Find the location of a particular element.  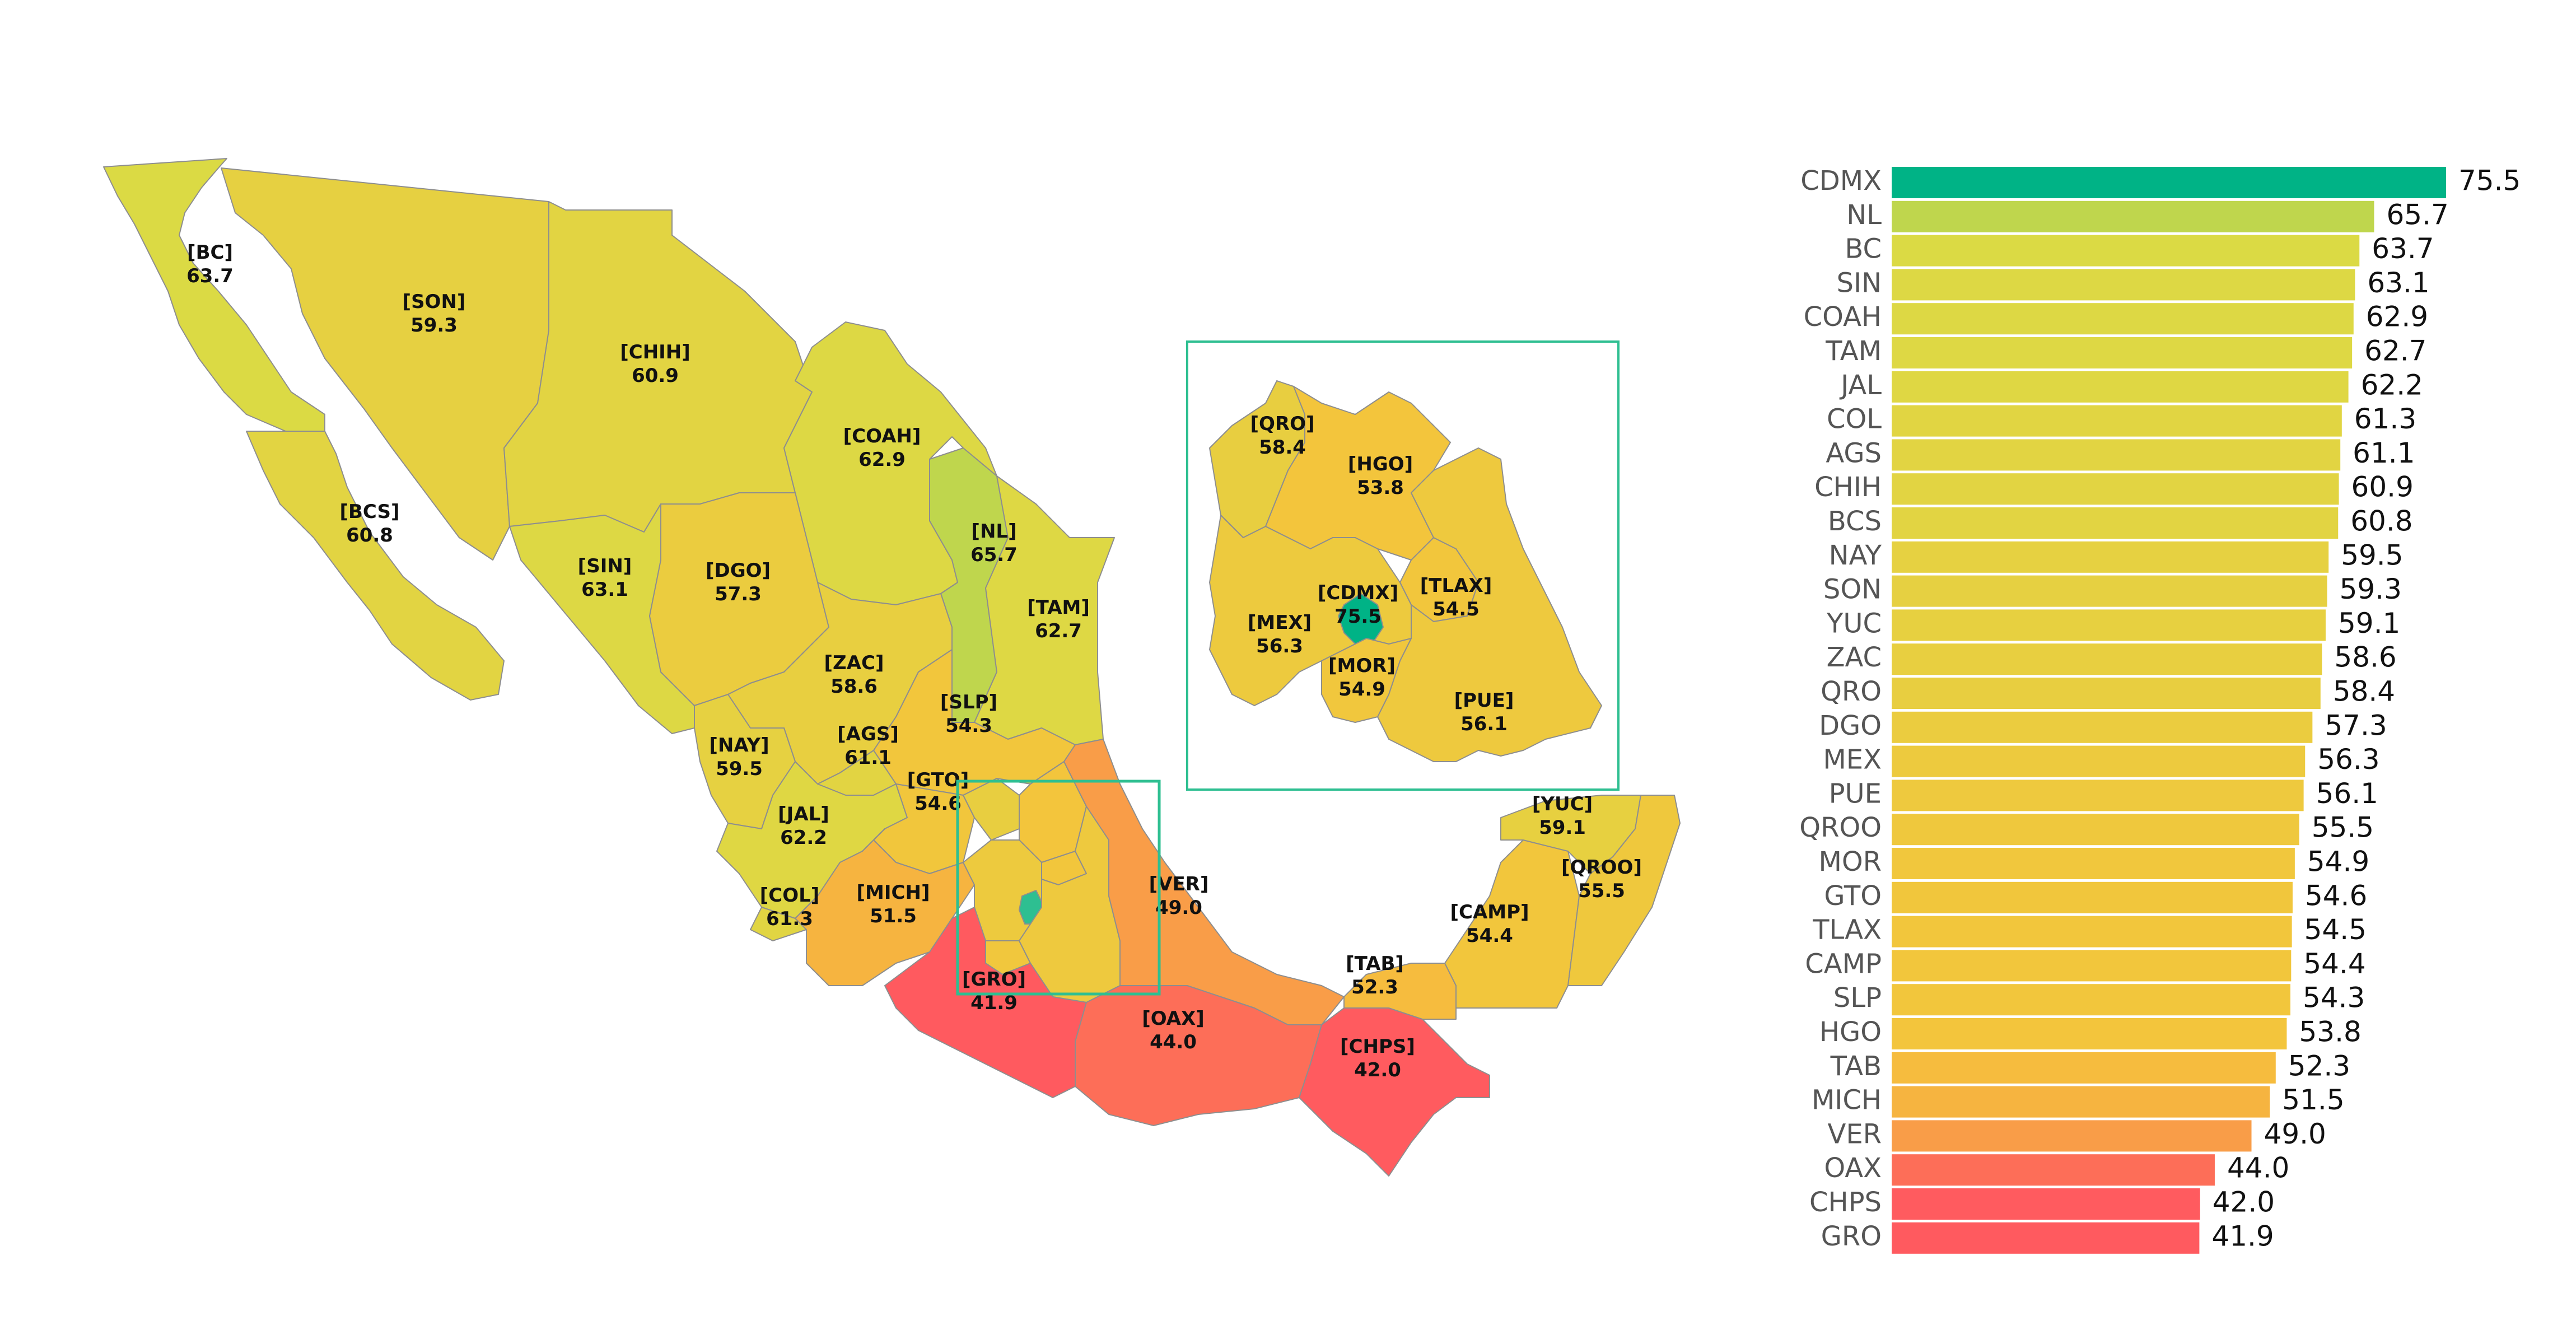

bar-category-label: COL is located at coordinates (1855, 420).